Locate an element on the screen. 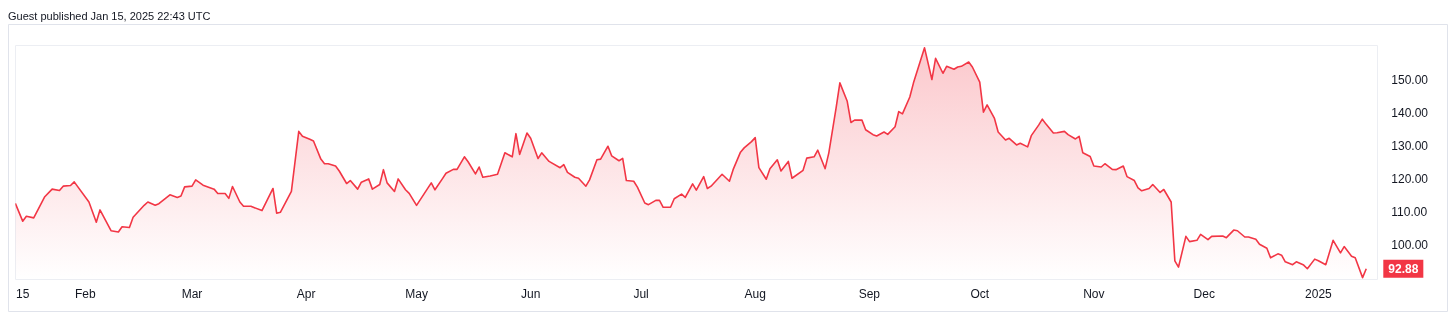 This screenshot has height=323, width=1456. x-tick-label: Apr is located at coordinates (306, 294).